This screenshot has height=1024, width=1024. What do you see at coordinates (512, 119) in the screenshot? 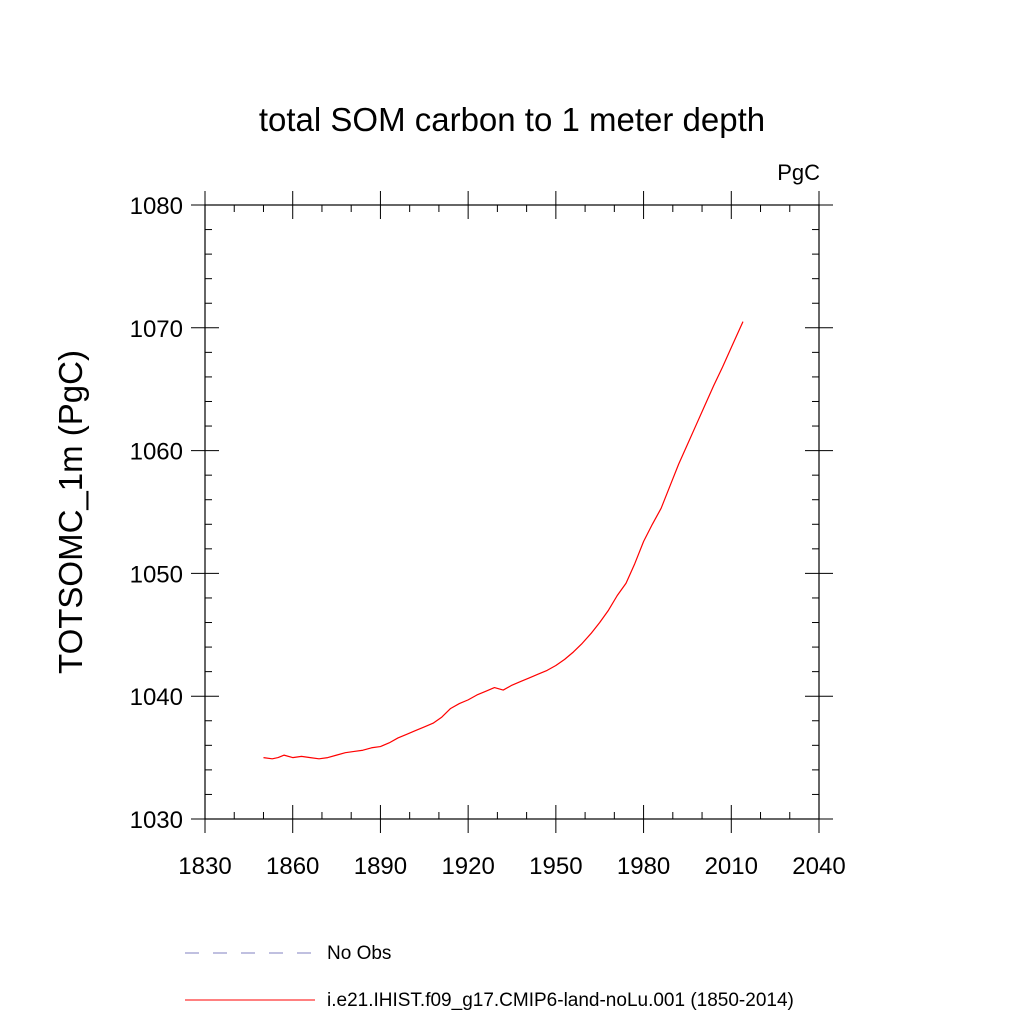
I see `chart-title: total SOM carbon to 1 meter depth` at bounding box center [512, 119].